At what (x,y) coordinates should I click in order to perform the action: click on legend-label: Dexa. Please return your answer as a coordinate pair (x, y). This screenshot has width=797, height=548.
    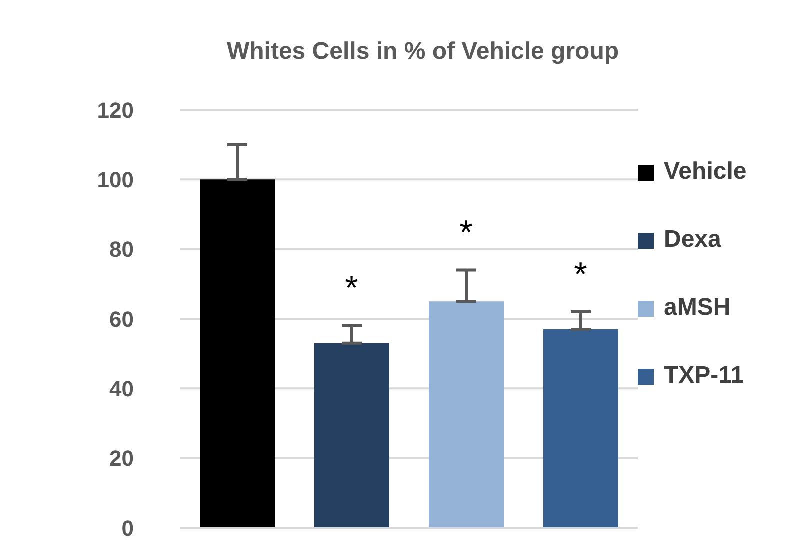
    Looking at the image, I should click on (693, 239).